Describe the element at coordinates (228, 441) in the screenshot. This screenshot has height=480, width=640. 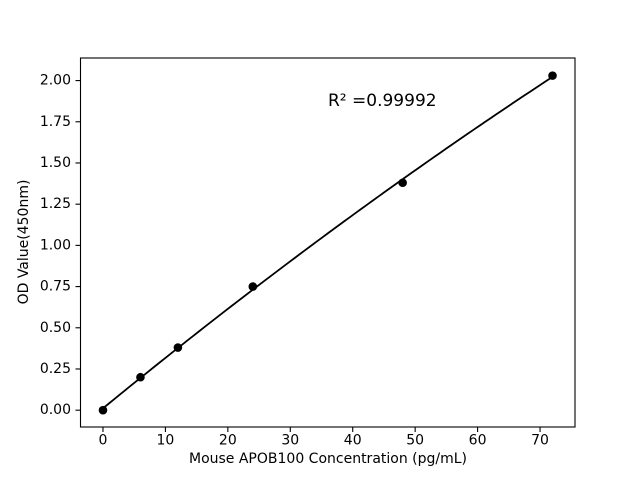
I see `x-tick-label: 20` at that location.